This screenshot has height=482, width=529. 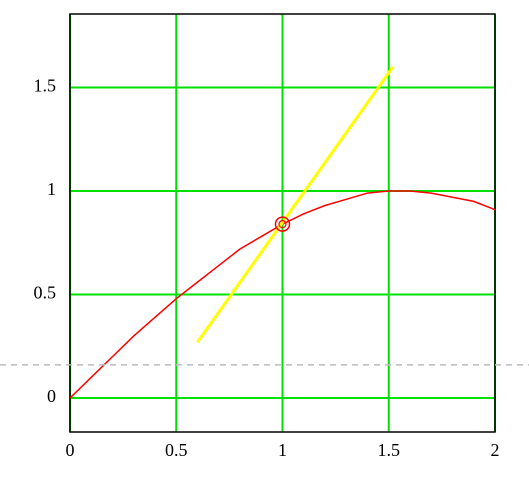 I want to click on y-tick-label: 1, so click(x=51, y=189).